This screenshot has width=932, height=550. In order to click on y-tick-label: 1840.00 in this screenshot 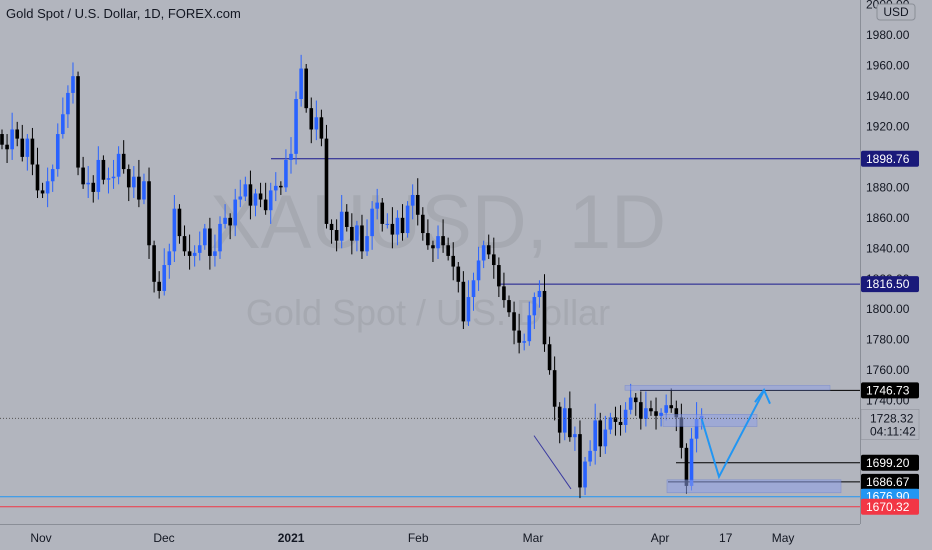, I will do `click(888, 248)`.